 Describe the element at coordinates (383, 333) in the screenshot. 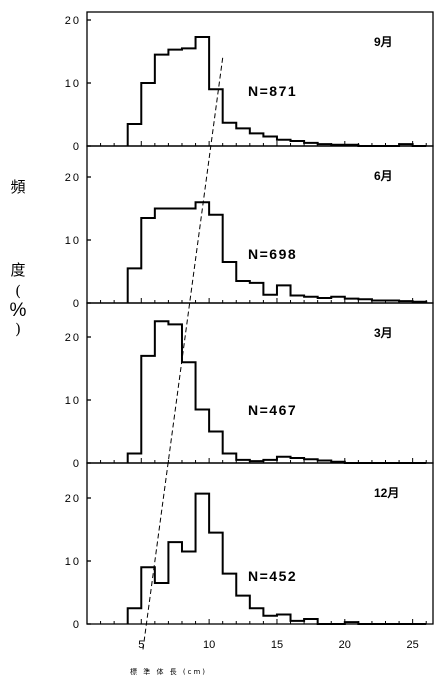

I see `month-label: 3月` at that location.